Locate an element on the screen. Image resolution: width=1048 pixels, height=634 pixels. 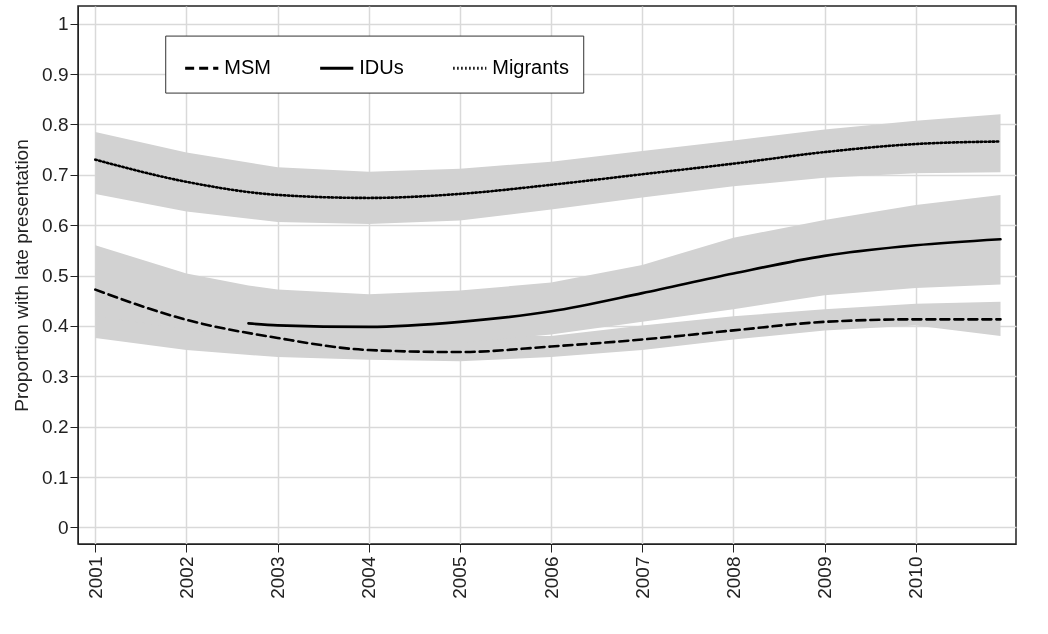
x-tick-label: 2001 is located at coordinates (95, 577).